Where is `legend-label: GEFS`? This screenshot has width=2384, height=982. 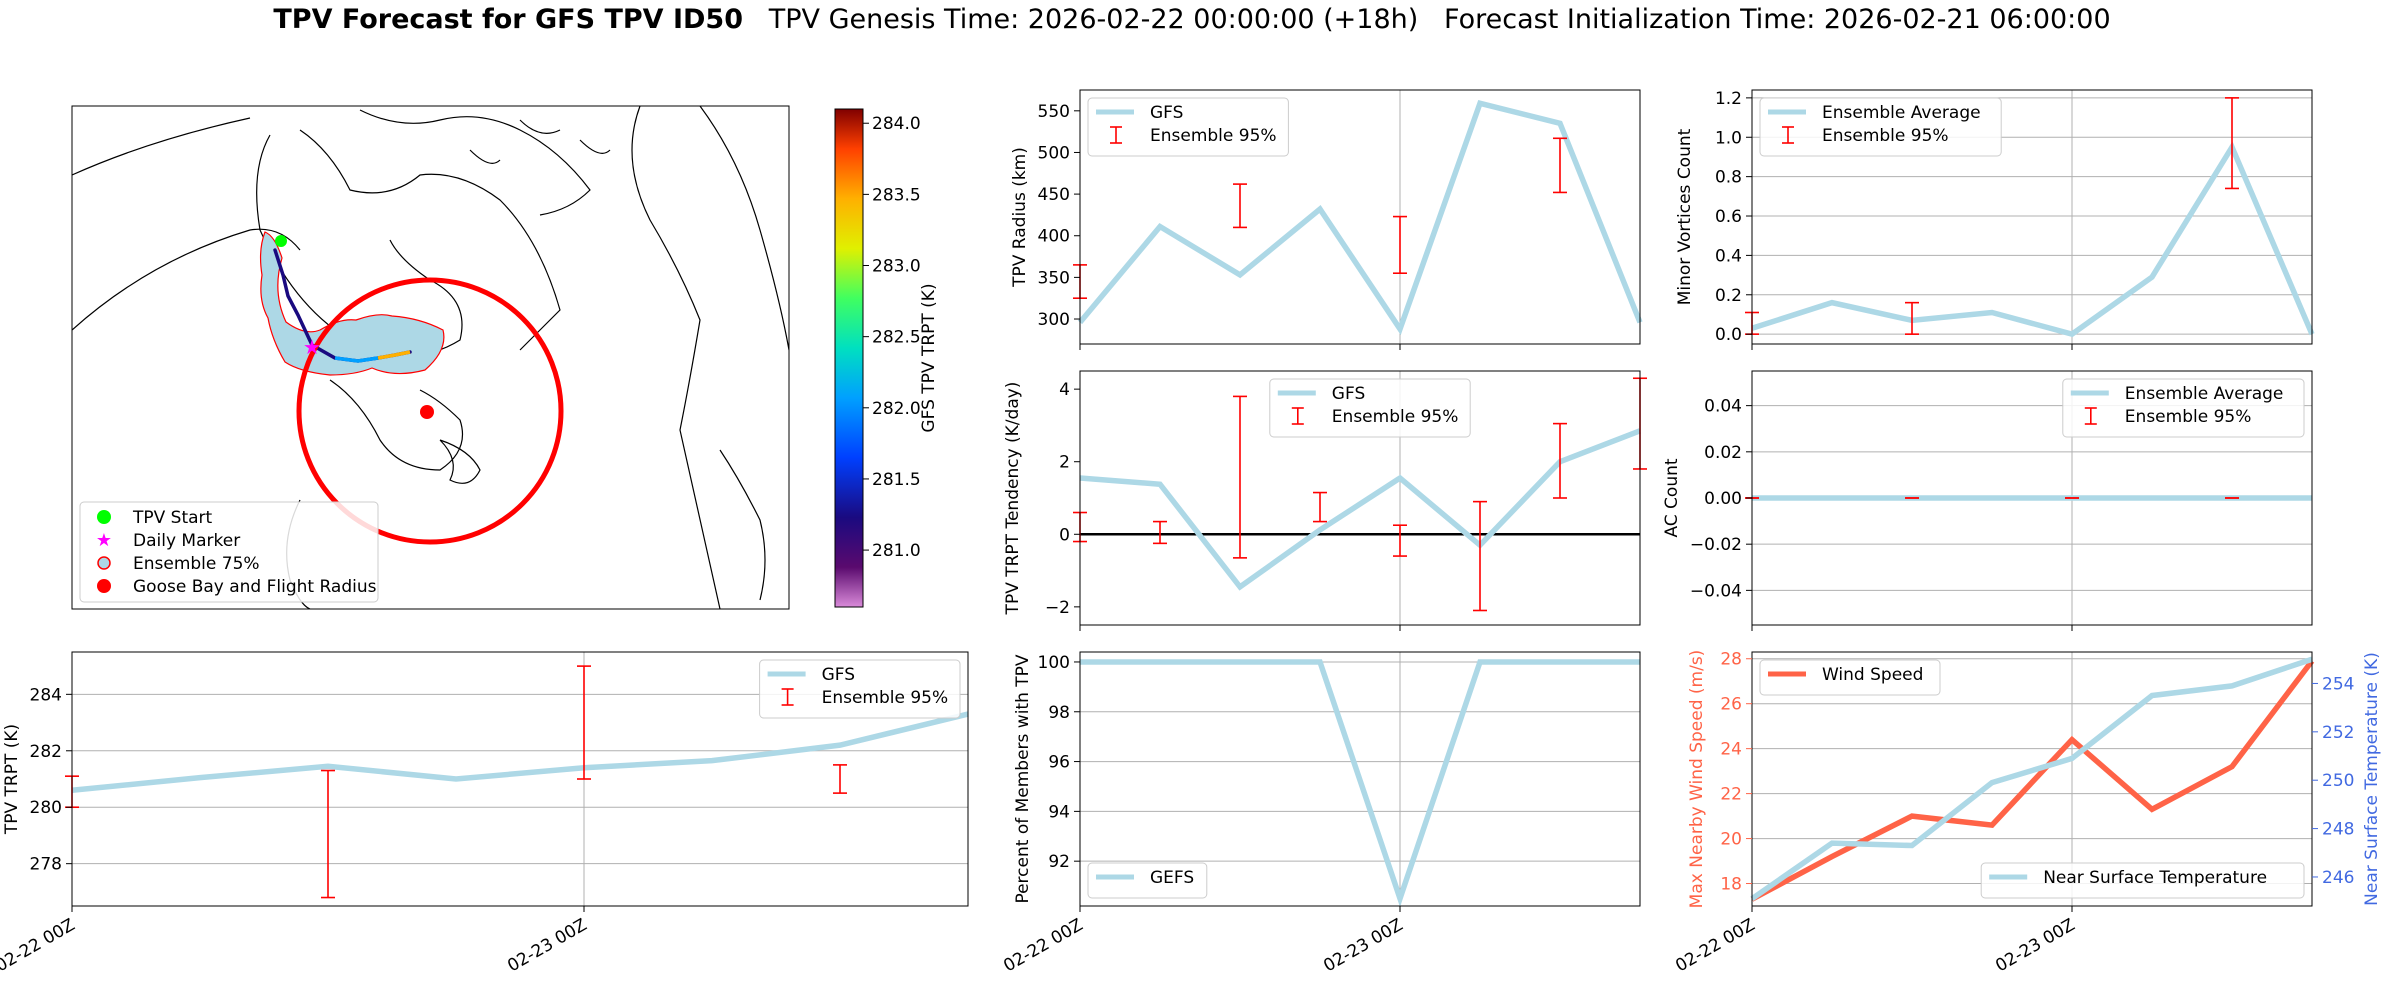 legend-label: GEFS is located at coordinates (1172, 878).